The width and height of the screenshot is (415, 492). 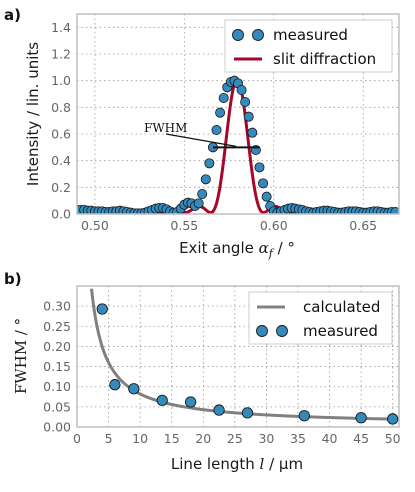 What do you see at coordinates (57, 306) in the screenshot?
I see `chart-b-ytick-label: 0.30` at bounding box center [57, 306].